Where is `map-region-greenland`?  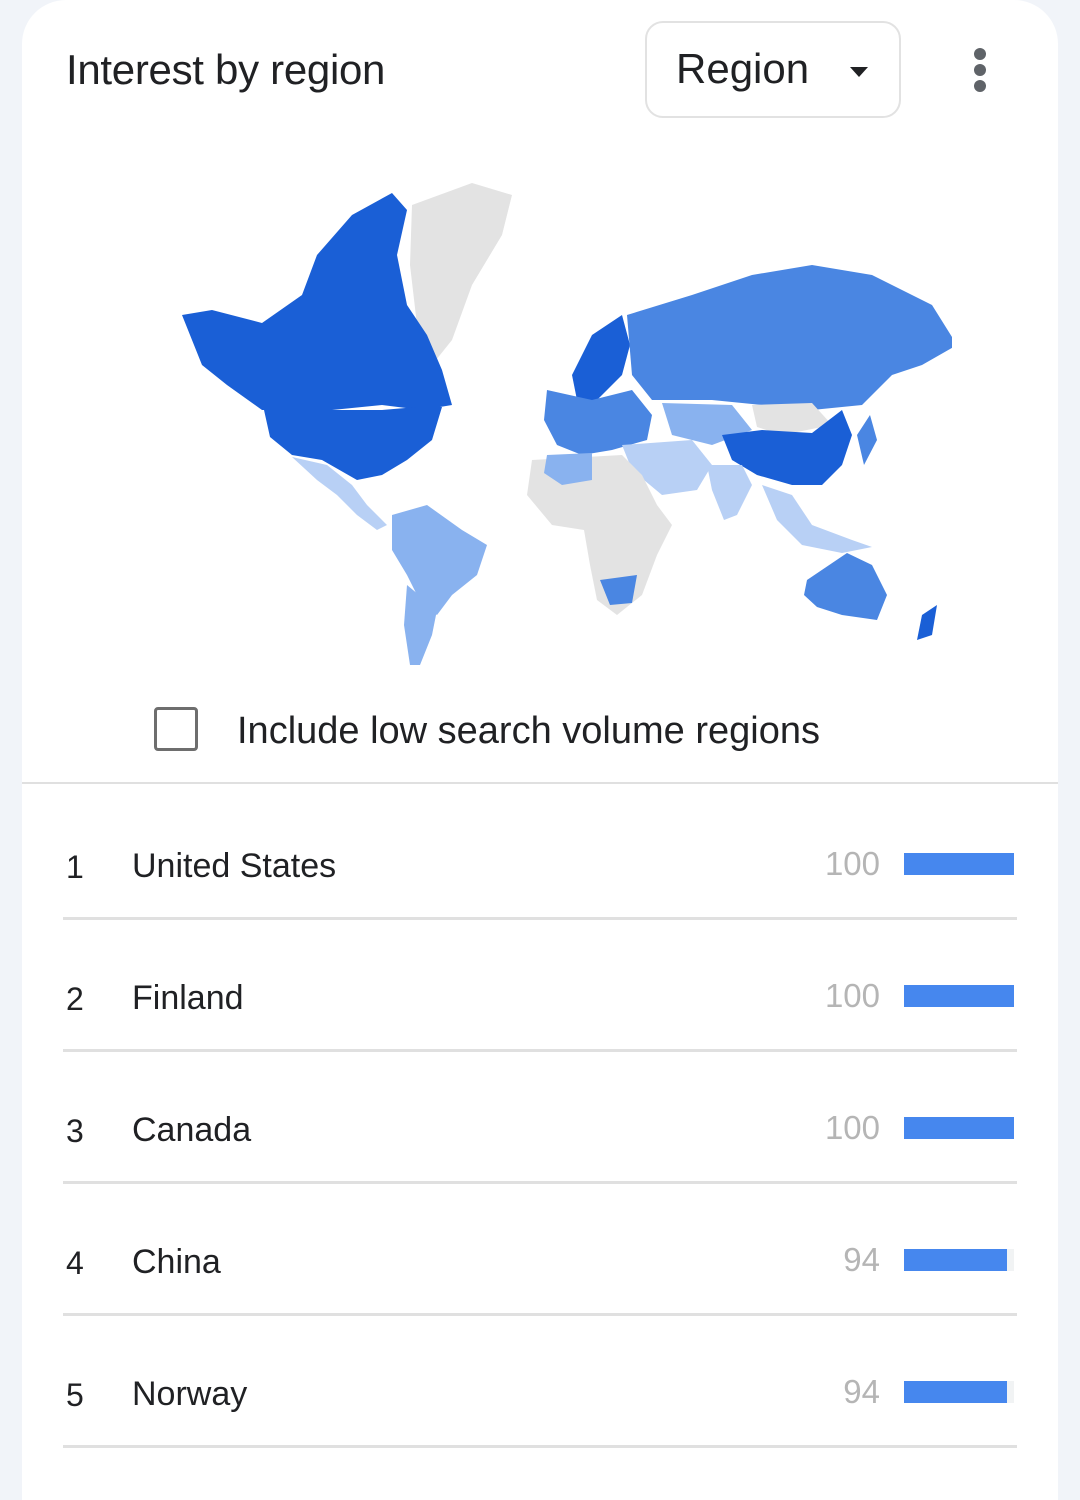 map-region-greenland is located at coordinates (461, 274).